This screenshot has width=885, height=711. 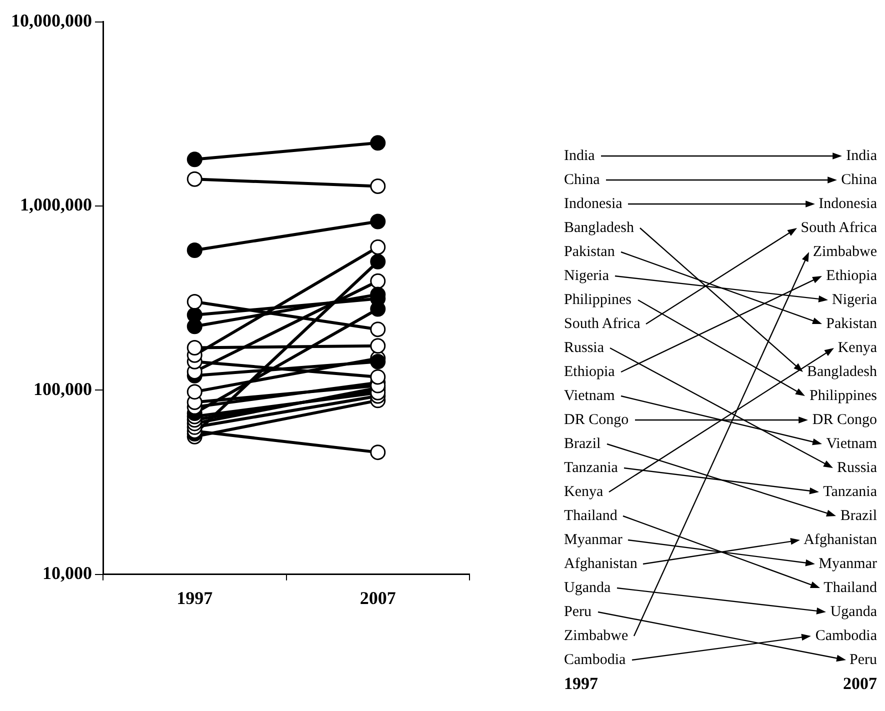 What do you see at coordinates (56, 204) in the screenshot?
I see `y-tick-label: 1,000,000` at bounding box center [56, 204].